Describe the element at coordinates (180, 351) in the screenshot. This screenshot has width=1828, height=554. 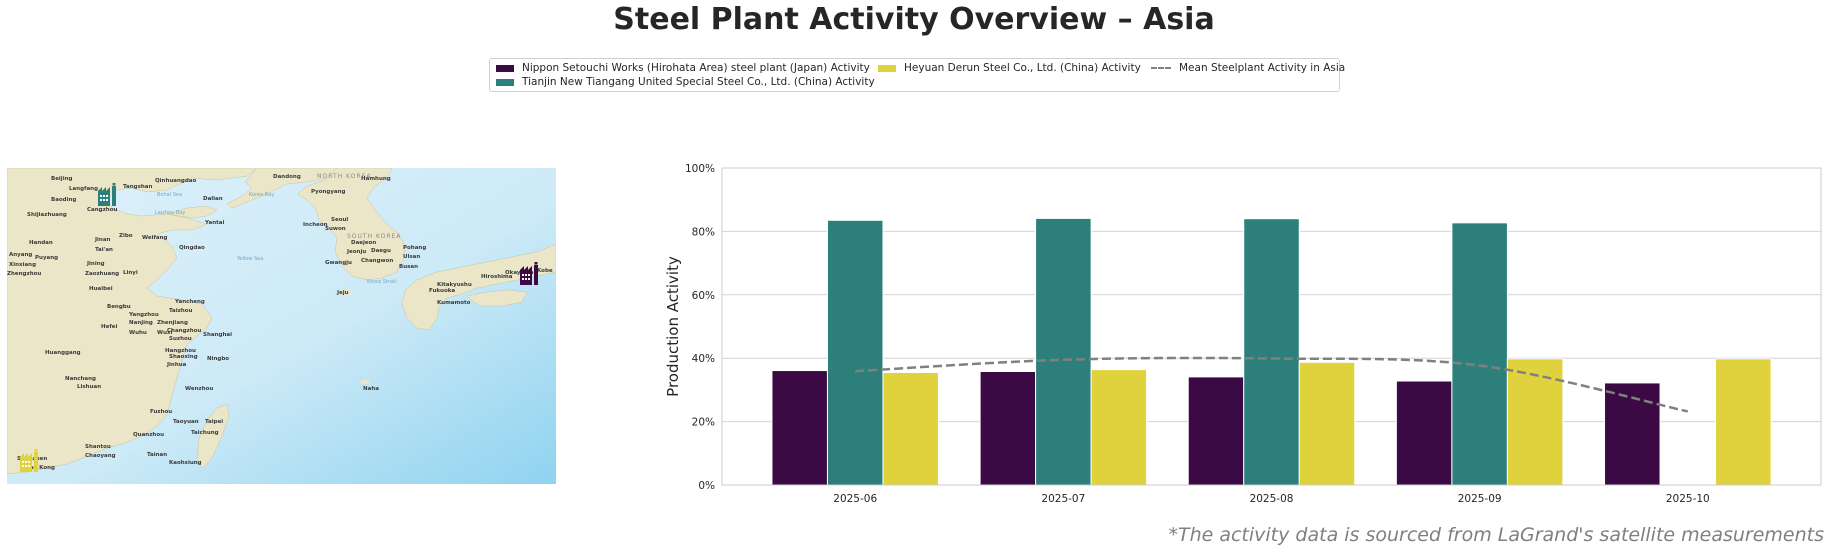
I see `city-label: Hangzhou` at that location.